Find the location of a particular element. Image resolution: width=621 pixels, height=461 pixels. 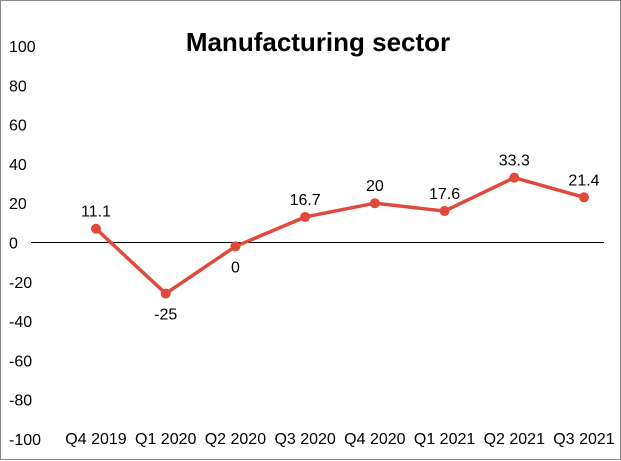

y-tick-label: 0 is located at coordinates (13, 244).